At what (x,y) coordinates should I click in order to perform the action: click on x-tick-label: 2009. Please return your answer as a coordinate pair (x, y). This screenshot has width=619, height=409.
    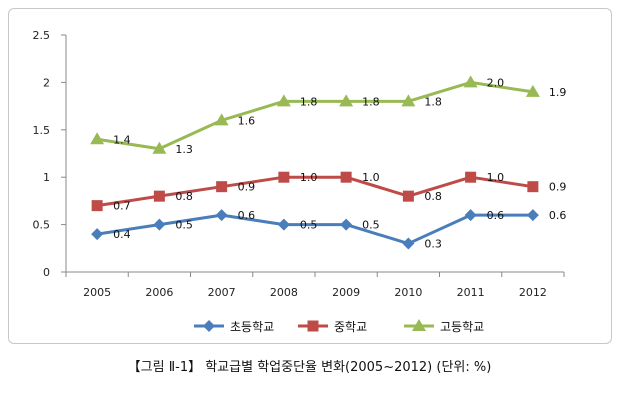
    Looking at the image, I should click on (346, 292).